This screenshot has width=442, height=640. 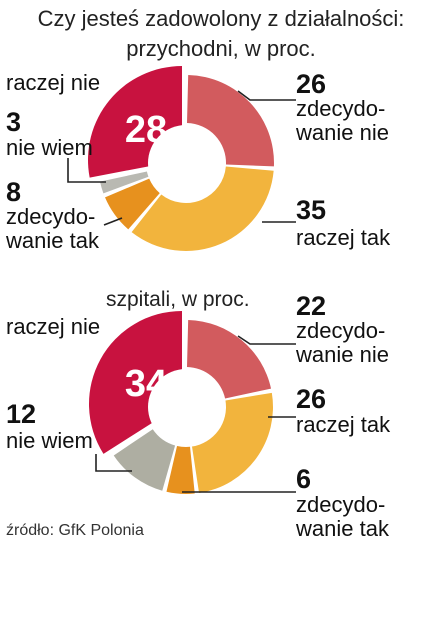 What do you see at coordinates (343, 424) in the screenshot?
I see `c2-label-raczej-tak: raczej tak` at bounding box center [343, 424].